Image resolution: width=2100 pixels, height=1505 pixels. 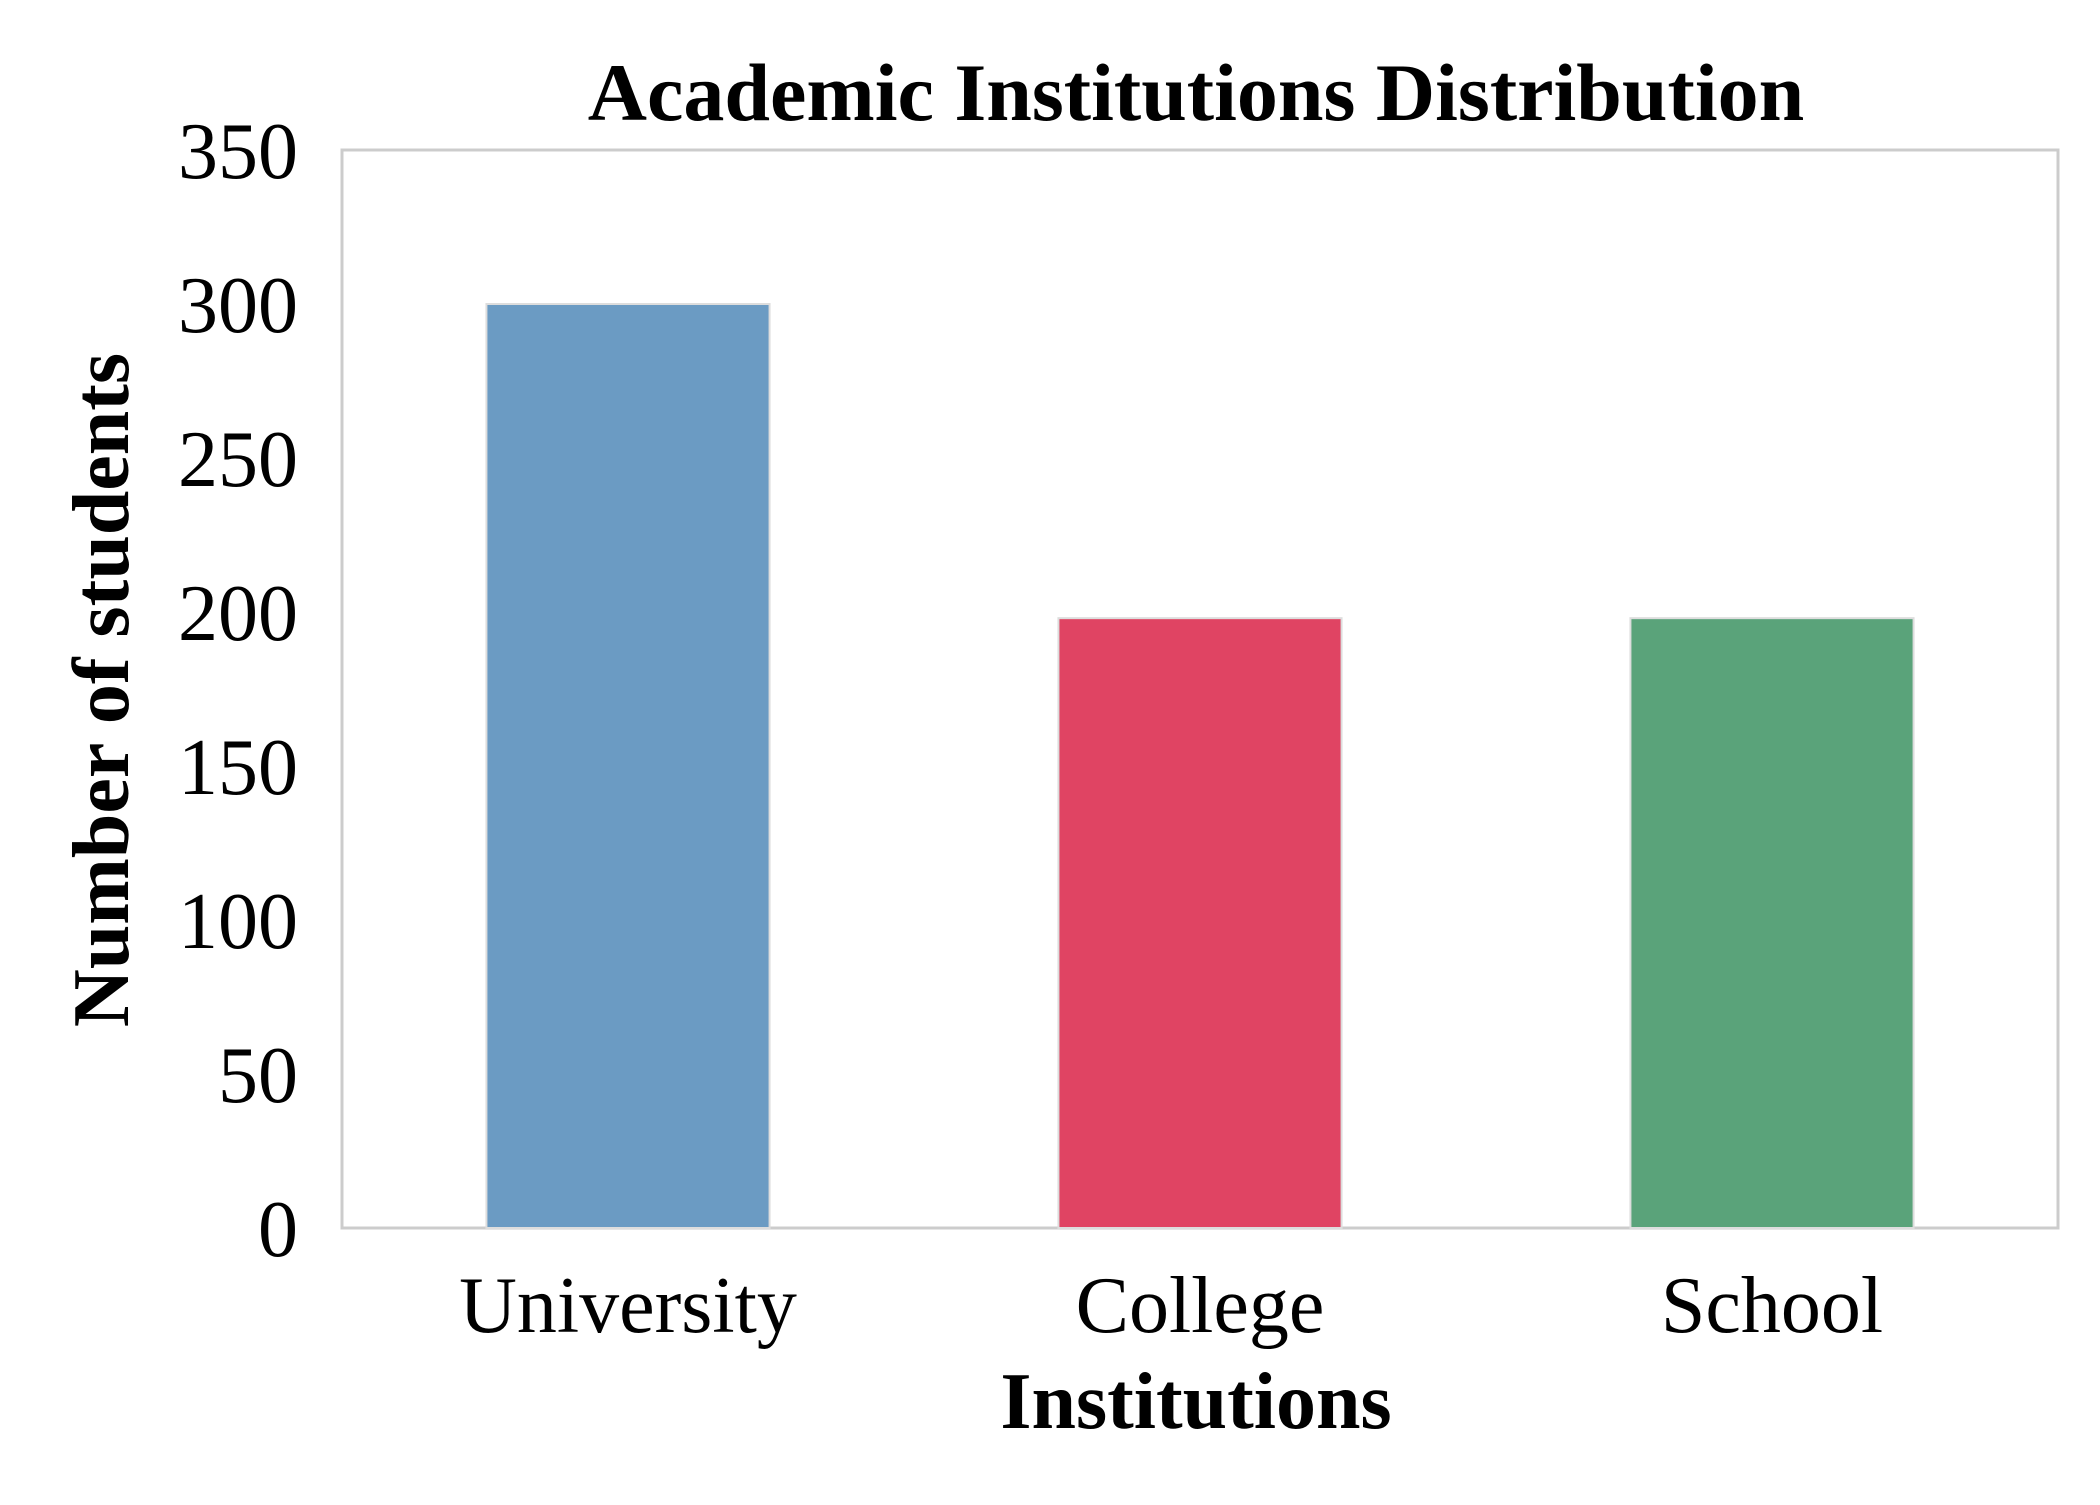 I want to click on bar-university, so click(x=628, y=766).